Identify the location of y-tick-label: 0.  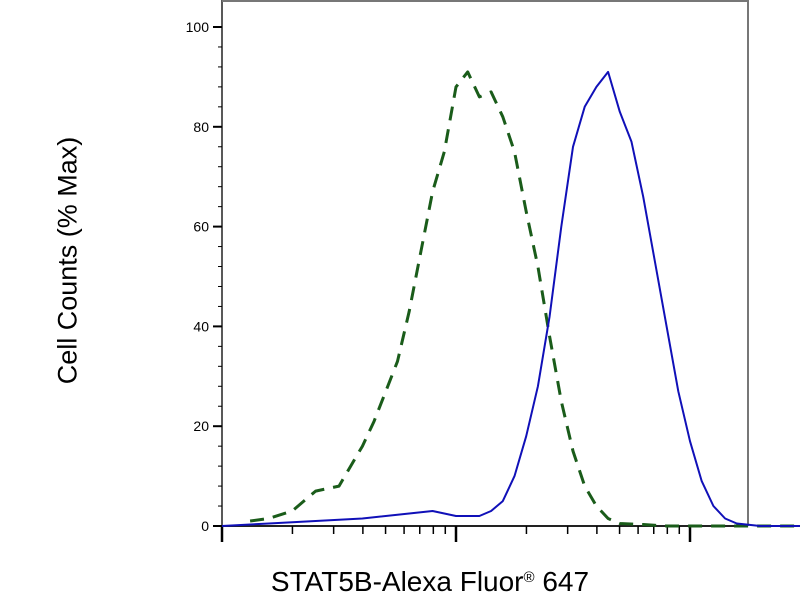
(205, 526).